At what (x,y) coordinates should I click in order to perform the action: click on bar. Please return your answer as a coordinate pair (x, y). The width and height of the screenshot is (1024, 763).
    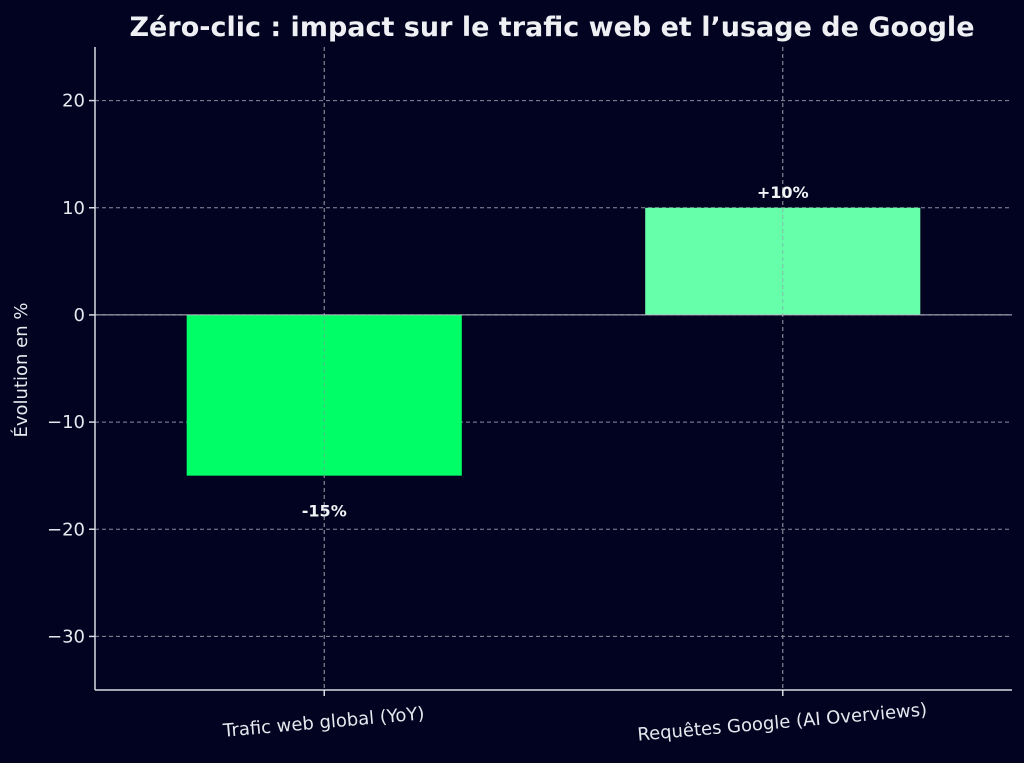
    Looking at the image, I should click on (324, 395).